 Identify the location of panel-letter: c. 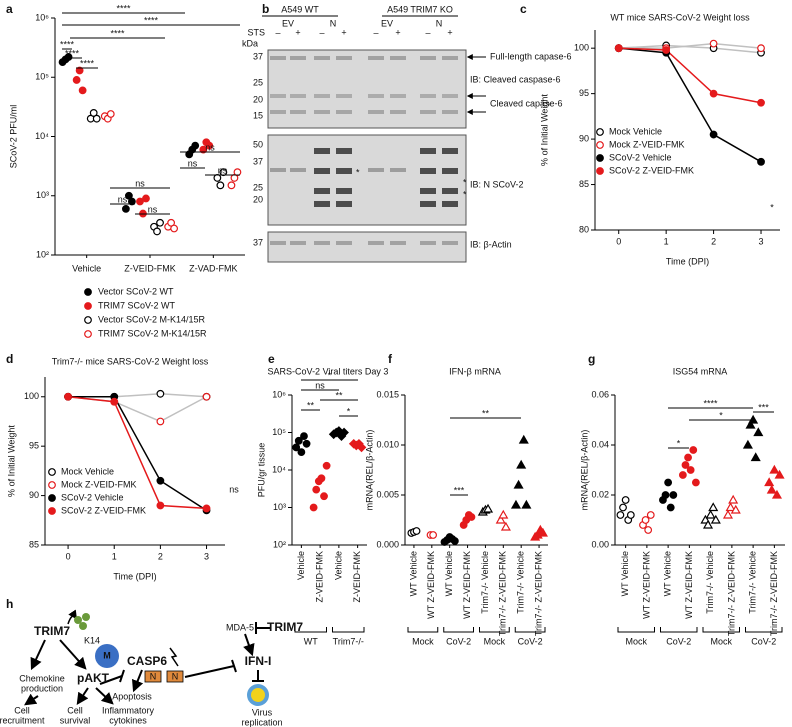
(523, 9).